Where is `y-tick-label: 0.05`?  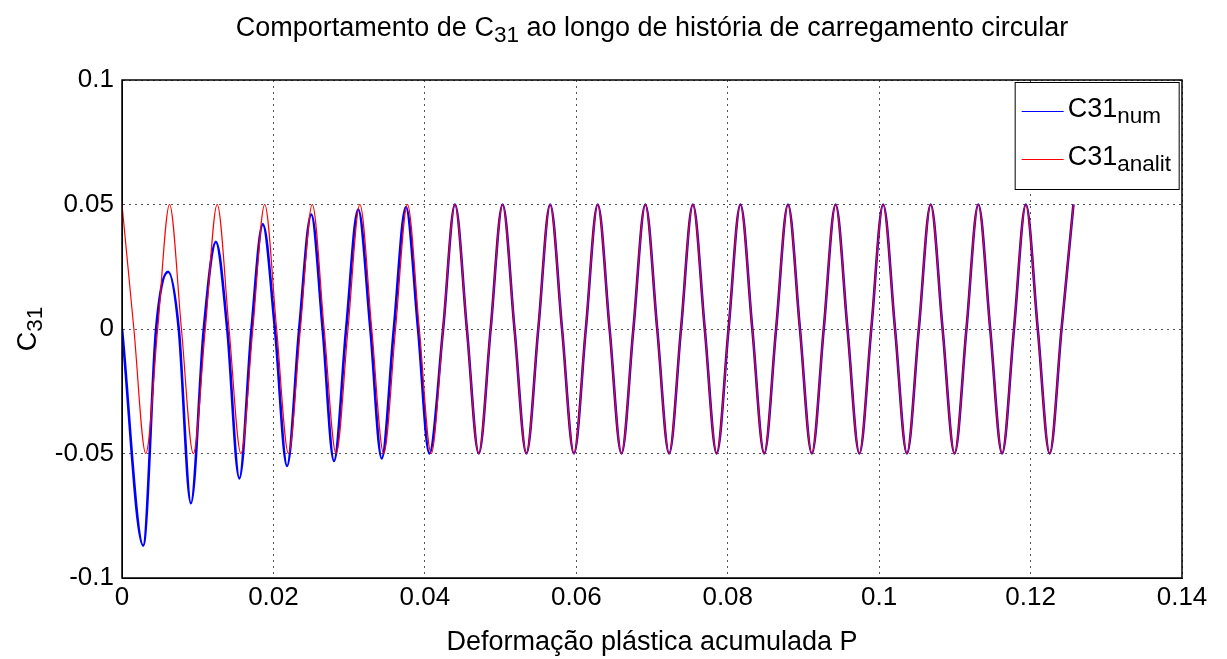
y-tick-label: 0.05 is located at coordinates (88, 202).